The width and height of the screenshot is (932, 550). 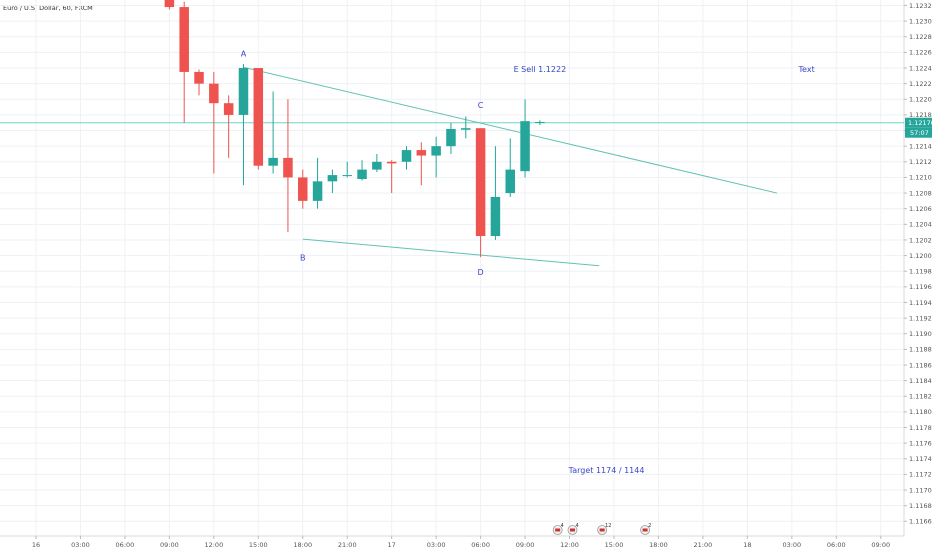 I want to click on countdown-badge-bg, so click(x=918, y=132).